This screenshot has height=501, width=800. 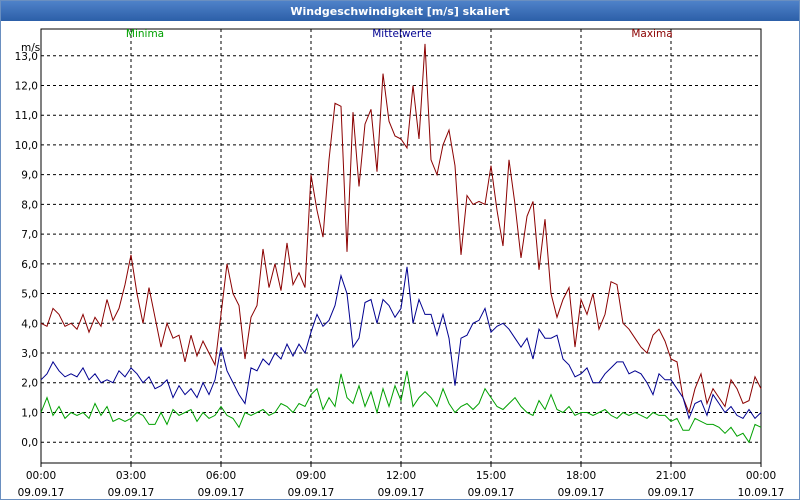 What do you see at coordinates (29, 235) in the screenshot?
I see `y-tick-label: 7,0` at bounding box center [29, 235].